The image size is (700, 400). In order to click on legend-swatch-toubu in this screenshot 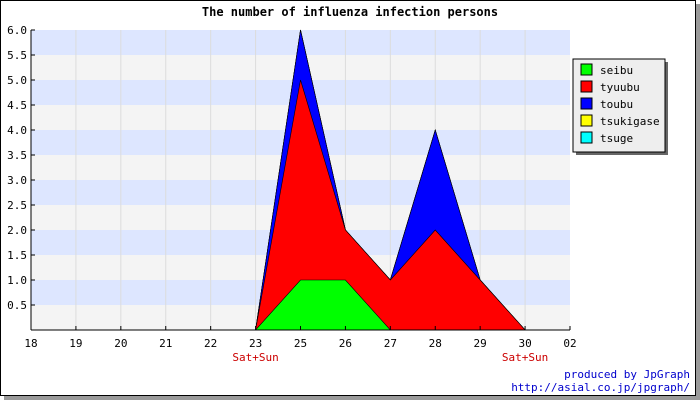, I will do `click(586, 103)`.